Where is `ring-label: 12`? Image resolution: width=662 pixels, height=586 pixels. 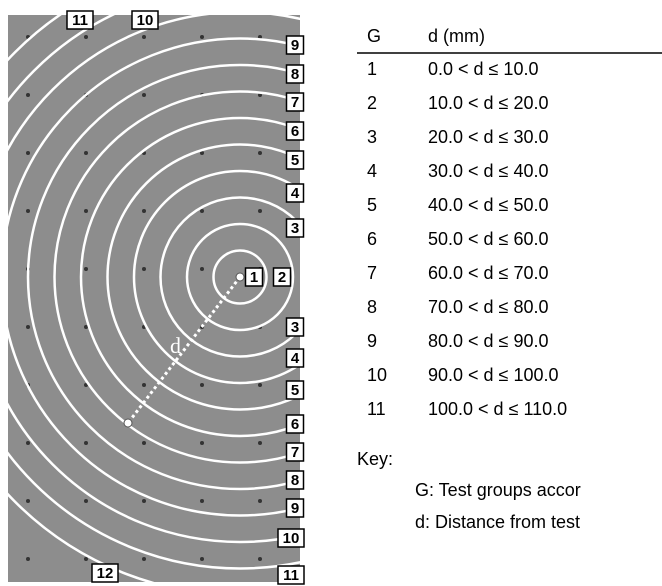
ring-label: 12 is located at coordinates (105, 573).